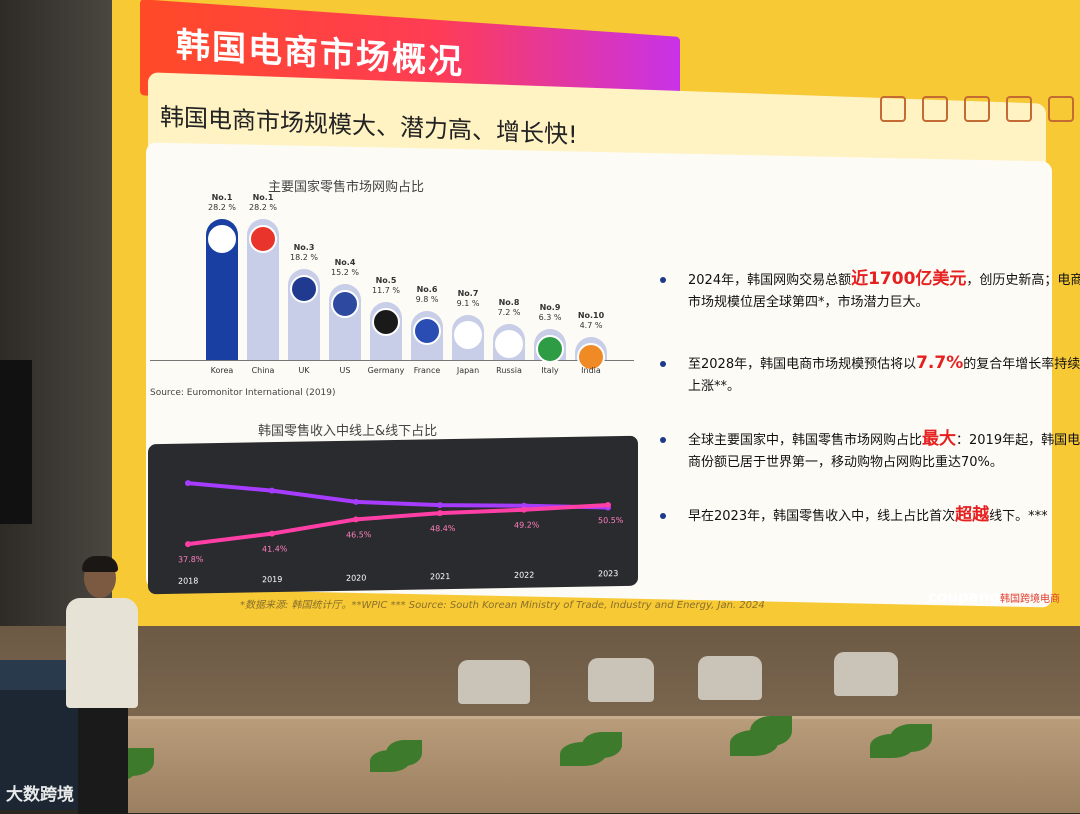 The width and height of the screenshot is (1080, 814). Describe the element at coordinates (191, 559) in the screenshot. I see `line-point-label: 37.8%` at that location.